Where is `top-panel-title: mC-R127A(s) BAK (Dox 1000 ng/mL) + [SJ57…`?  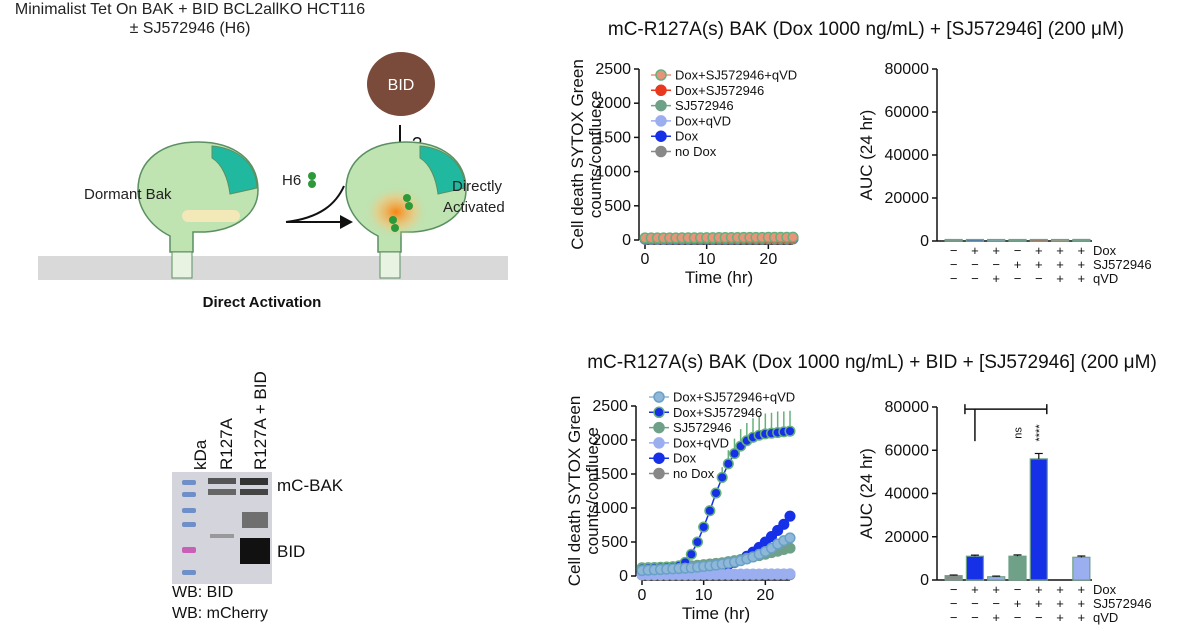 top-panel-title: mC-R127A(s) BAK (Dox 1000 ng/mL) + [SJ57… is located at coordinates (866, 29).